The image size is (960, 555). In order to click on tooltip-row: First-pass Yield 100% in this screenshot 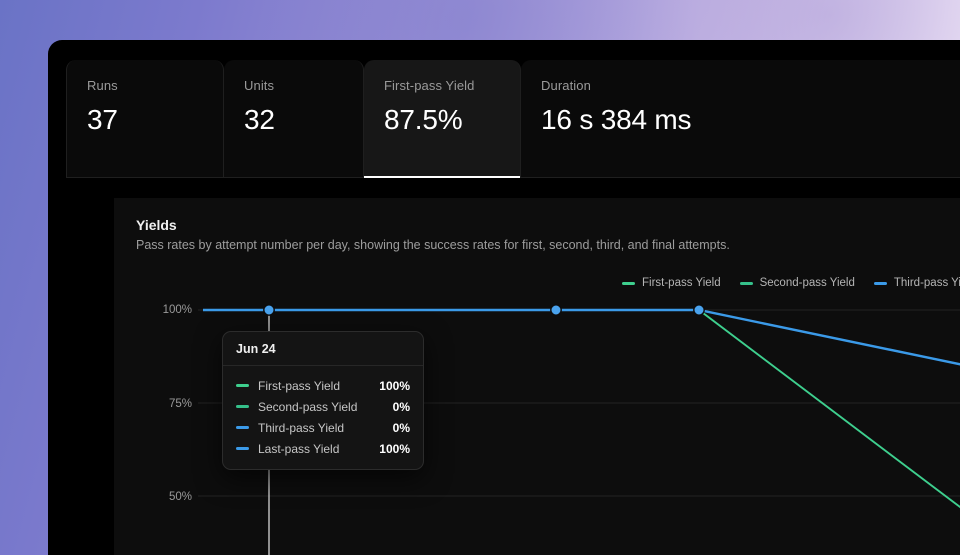, I will do `click(323, 385)`.